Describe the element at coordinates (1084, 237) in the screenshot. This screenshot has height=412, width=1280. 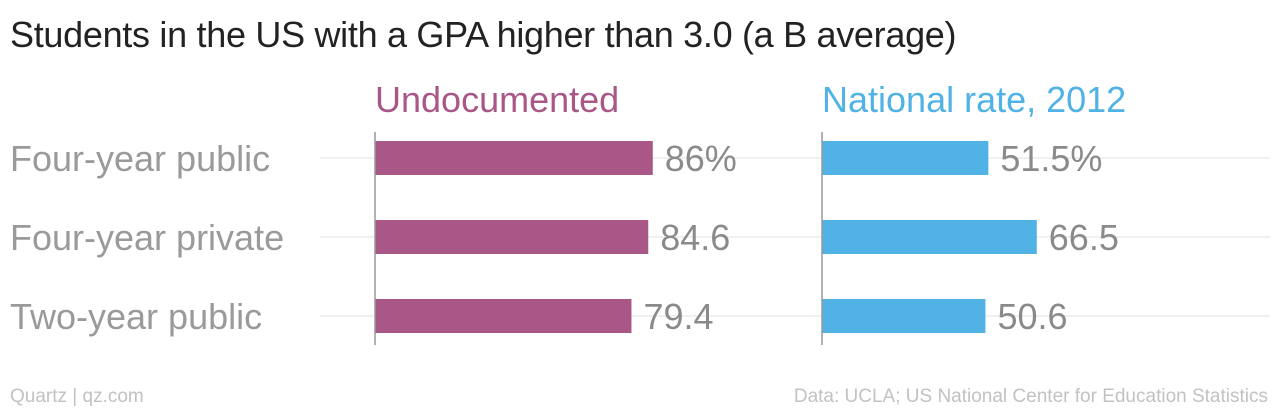
I see `data-label: 66.5` at that location.